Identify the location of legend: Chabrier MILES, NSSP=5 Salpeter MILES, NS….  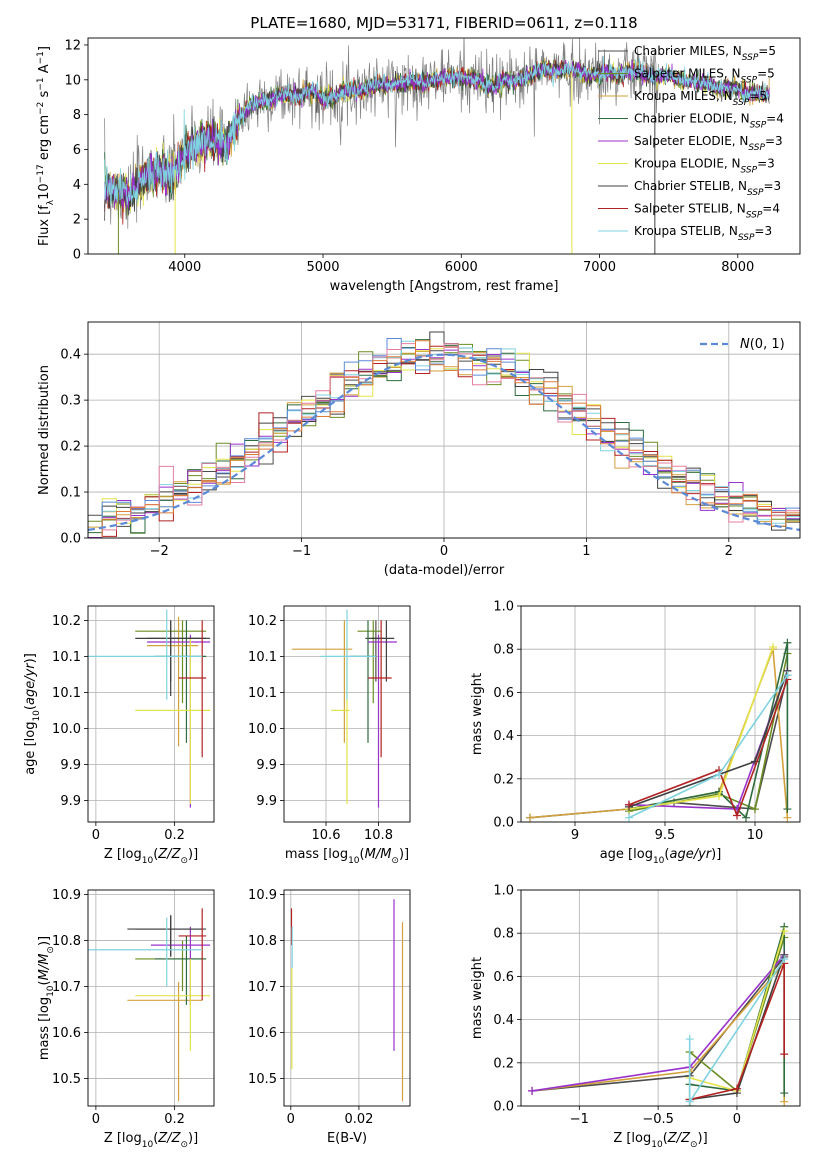
(691, 143).